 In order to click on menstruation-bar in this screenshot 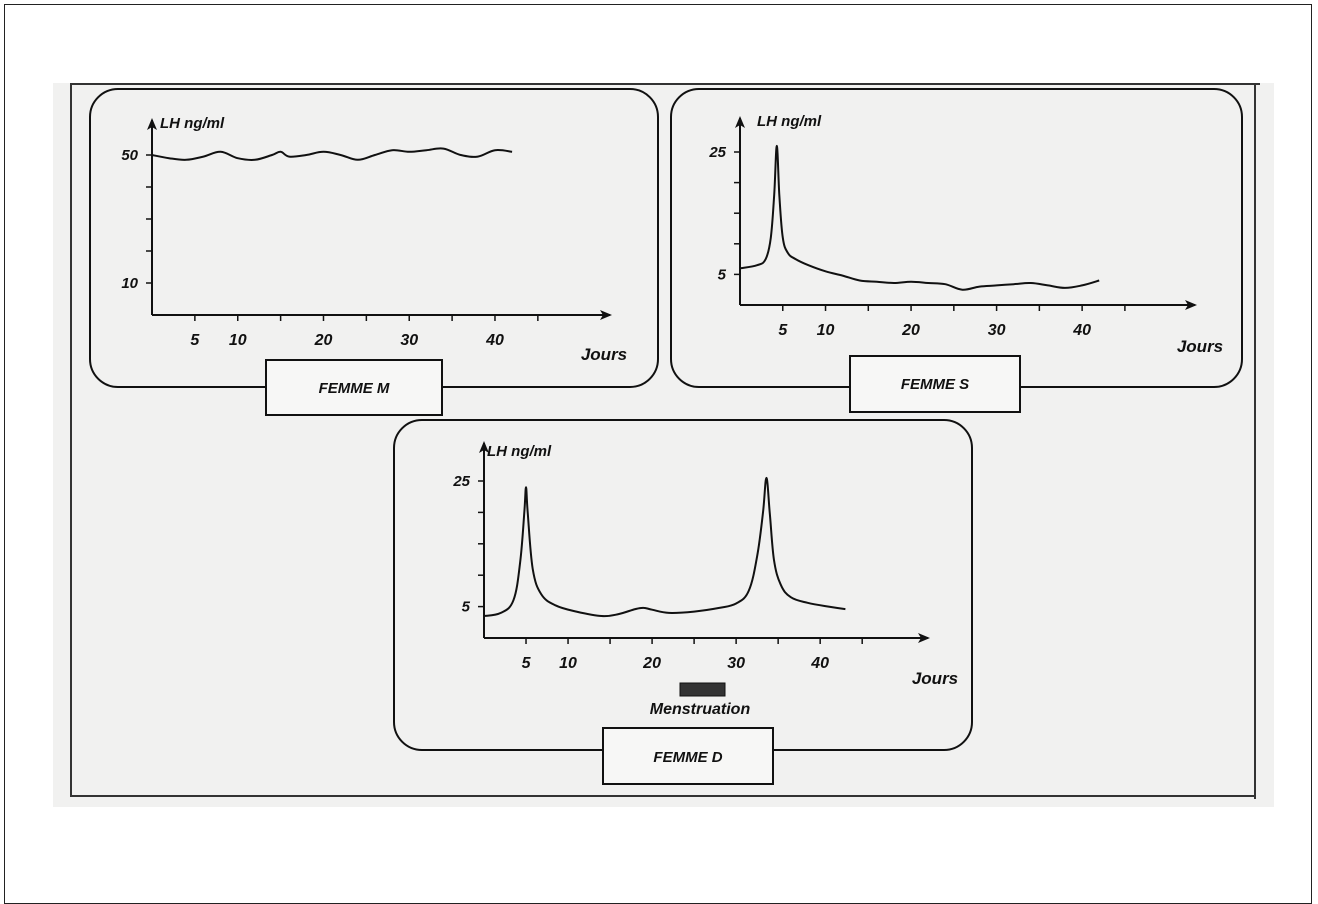, I will do `click(702, 689)`.